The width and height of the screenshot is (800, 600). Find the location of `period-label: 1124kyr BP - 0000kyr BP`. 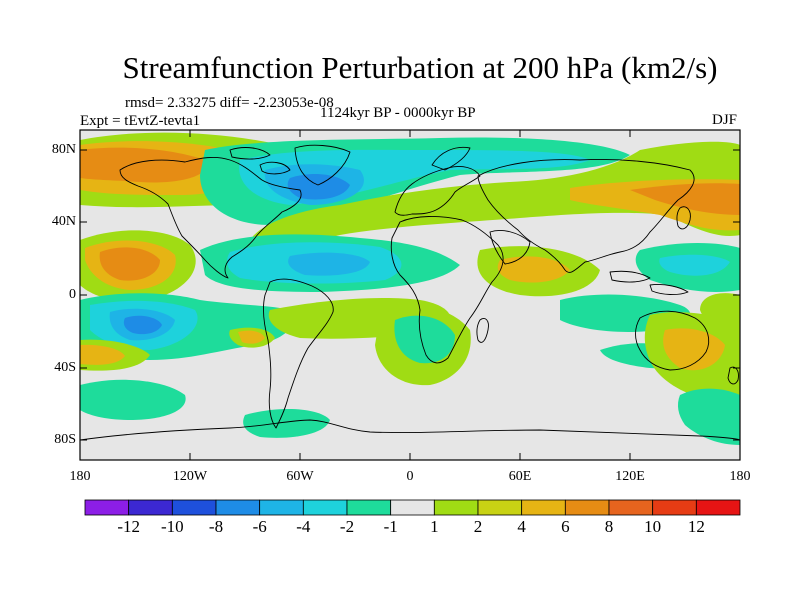

period-label: 1124kyr BP - 0000kyr BP is located at coordinates (398, 113).